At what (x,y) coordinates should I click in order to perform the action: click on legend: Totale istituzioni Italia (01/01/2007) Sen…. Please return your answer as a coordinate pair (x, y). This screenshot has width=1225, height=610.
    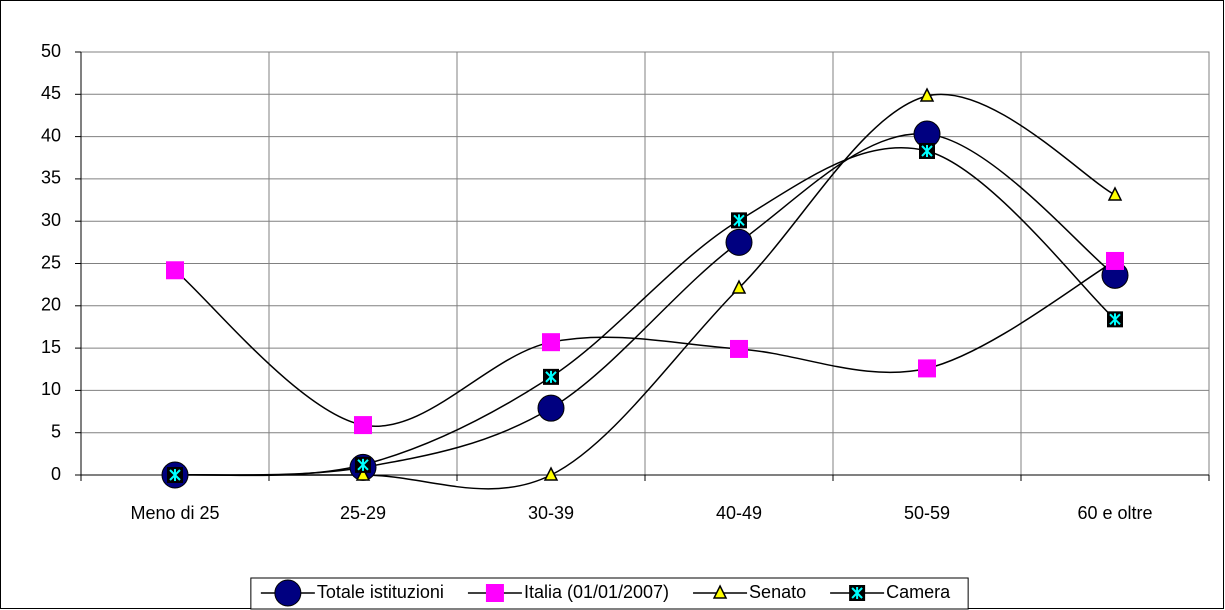
    Looking at the image, I should click on (609, 593).